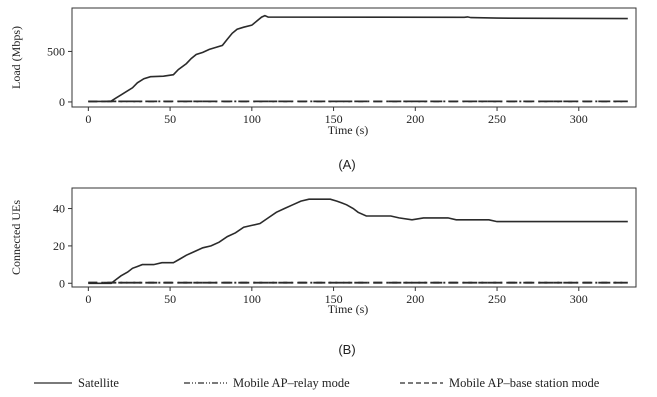 This screenshot has height=397, width=657. Describe the element at coordinates (291, 383) in the screenshot. I see `legend-label-relay-mode: Mobile AP–relay mode` at that location.